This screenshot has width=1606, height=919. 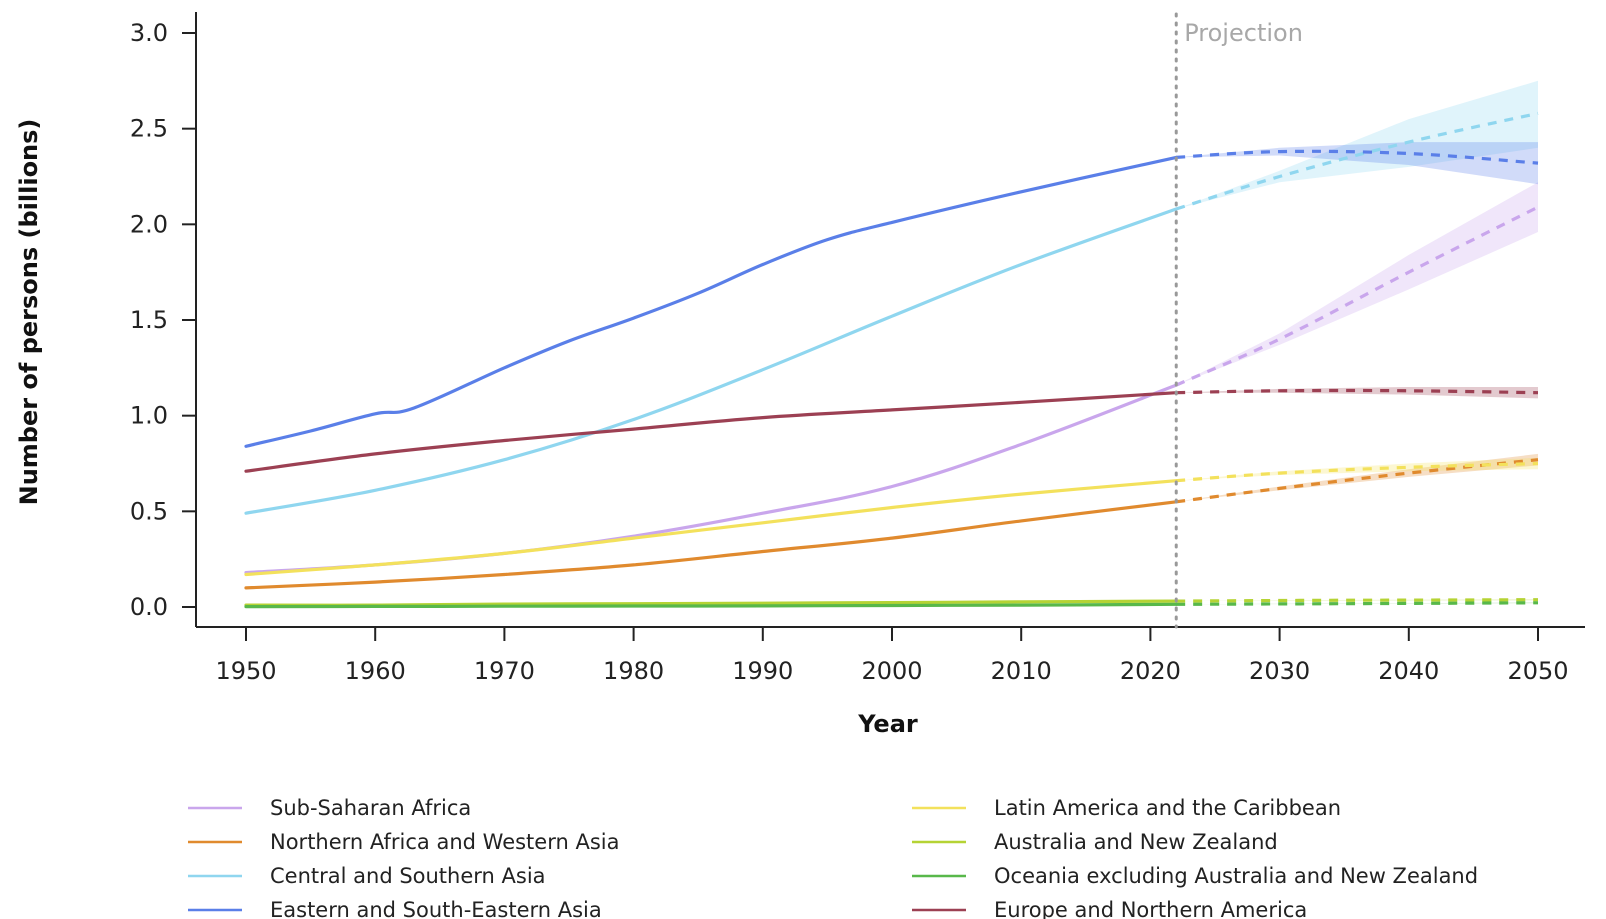 What do you see at coordinates (149, 607) in the screenshot?
I see `y-tick-label: 0.0` at bounding box center [149, 607].